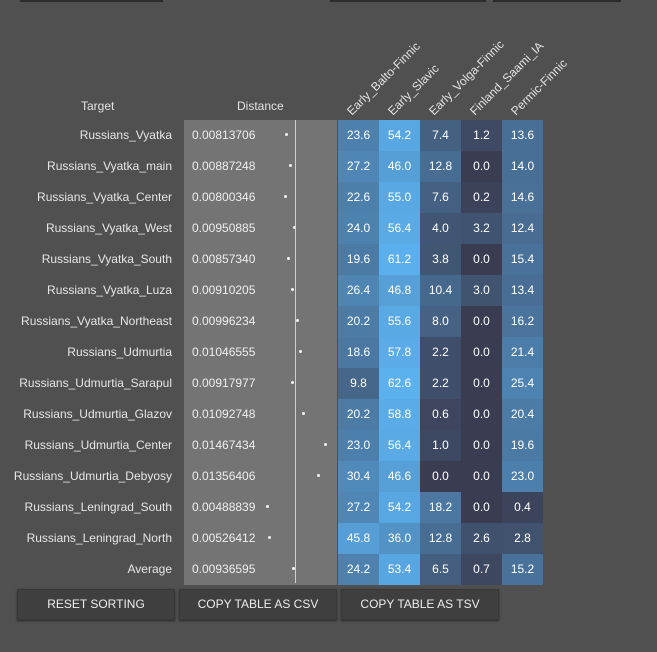  I want to click on target-name: Russians_Udmurtia_Debyosy, so click(92, 476).